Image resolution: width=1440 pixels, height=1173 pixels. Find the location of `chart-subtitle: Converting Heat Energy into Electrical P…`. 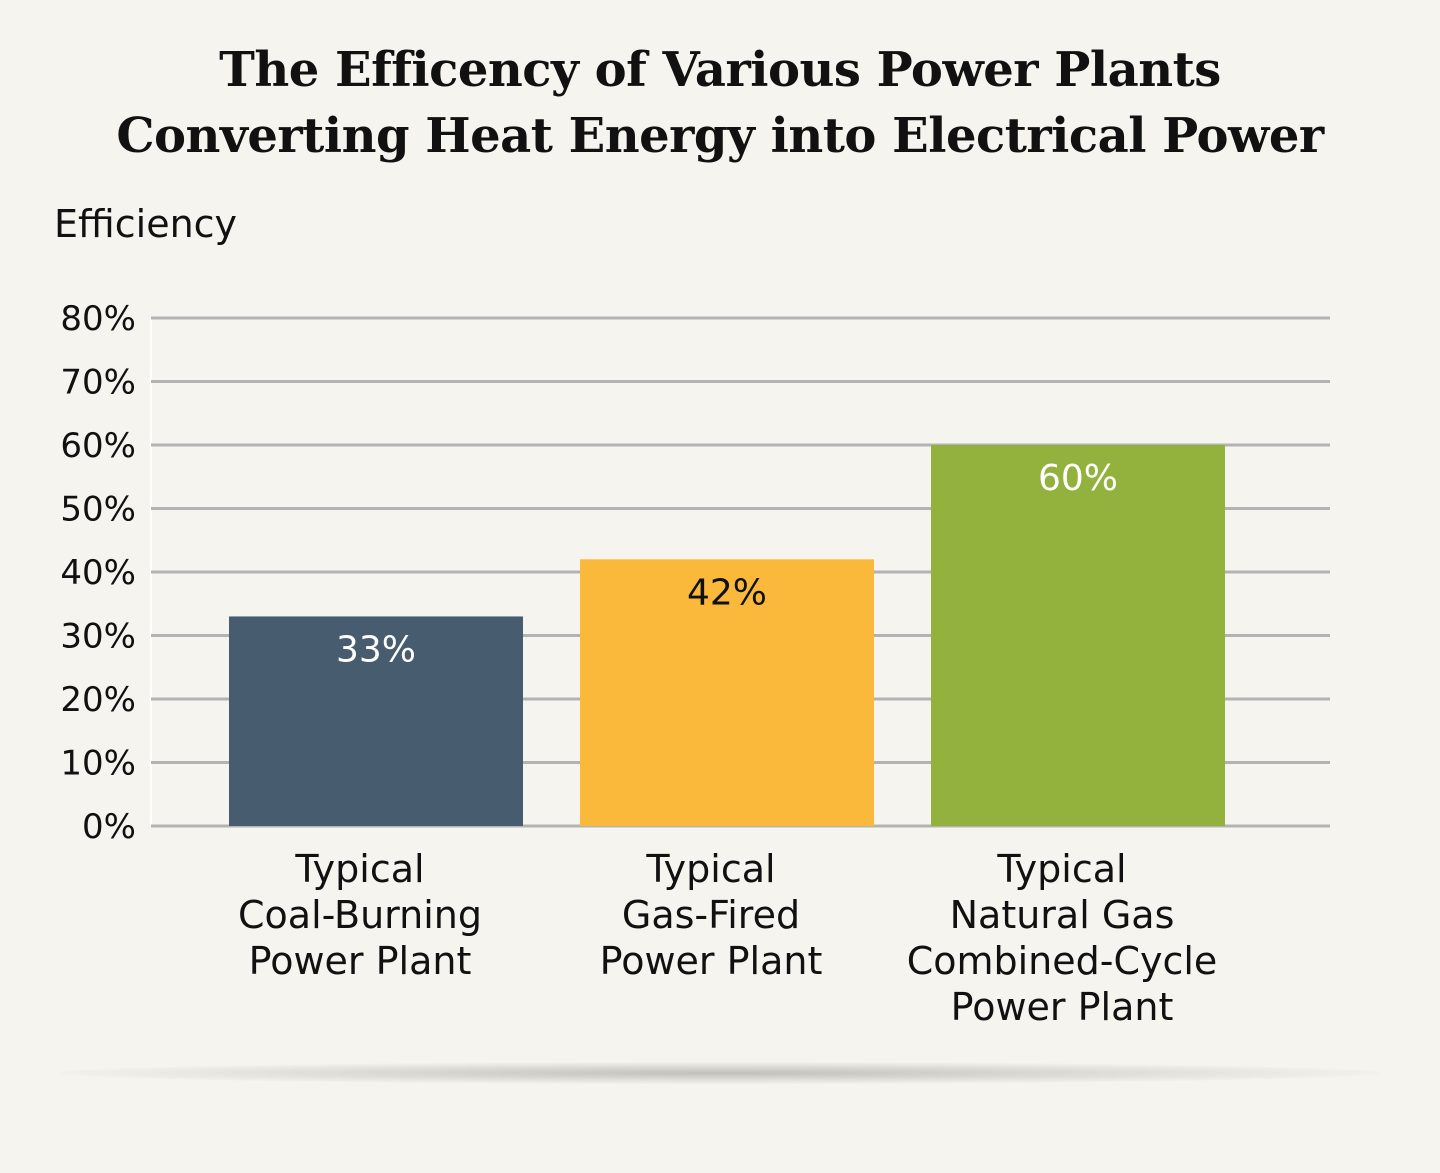

chart-subtitle: Converting Heat Energy into Electrical P… is located at coordinates (720, 136).